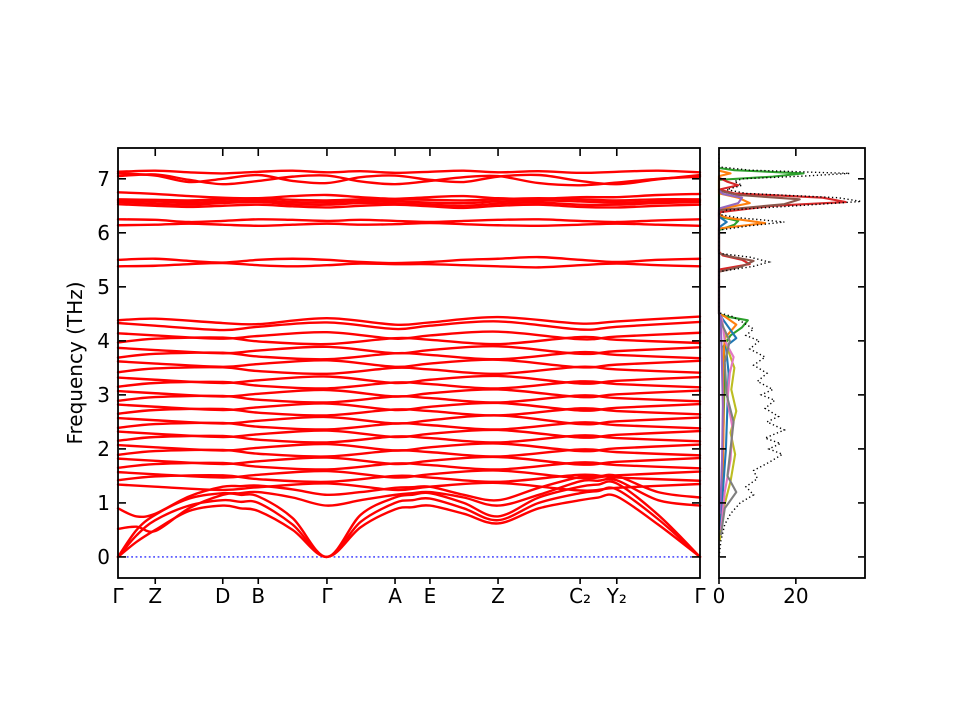 Image resolution: width=960 pixels, height=720 pixels. I want to click on k-point-label: D, so click(223, 596).